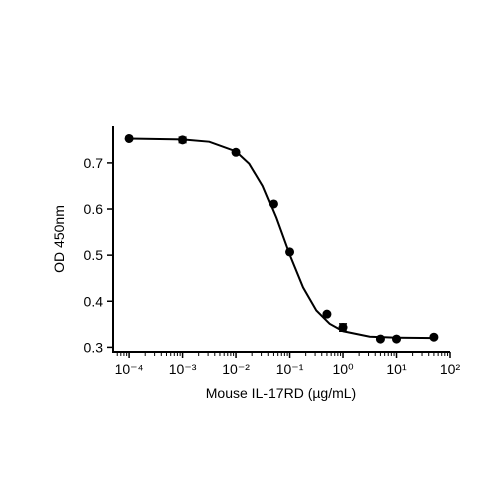 The width and height of the screenshot is (500, 500). I want to click on y-tick-label: 0.7, so click(94, 163).